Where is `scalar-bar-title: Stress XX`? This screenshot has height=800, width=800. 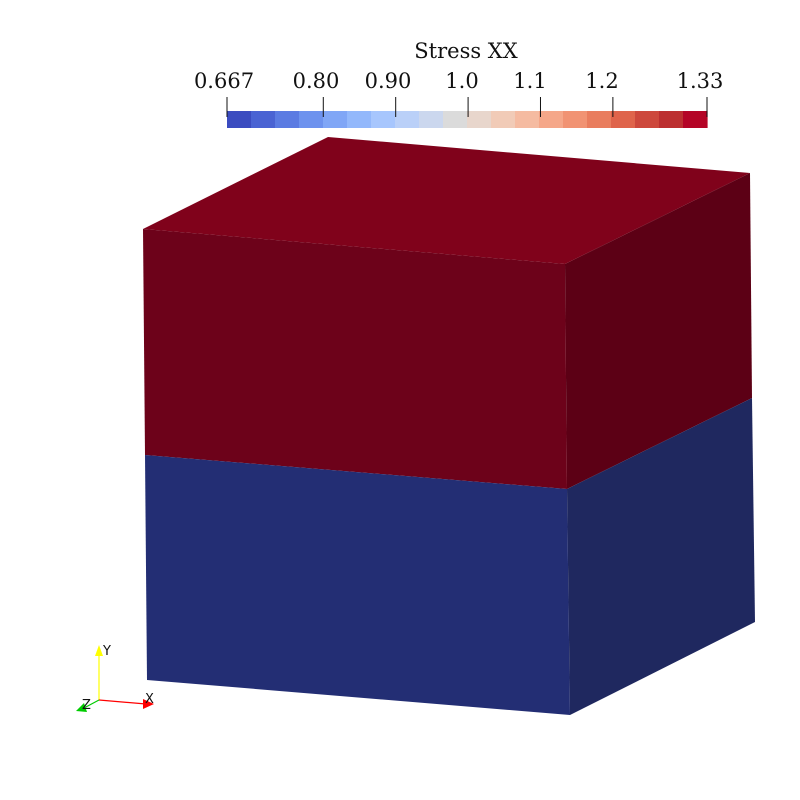
scalar-bar-title: Stress XX is located at coordinates (465, 51).